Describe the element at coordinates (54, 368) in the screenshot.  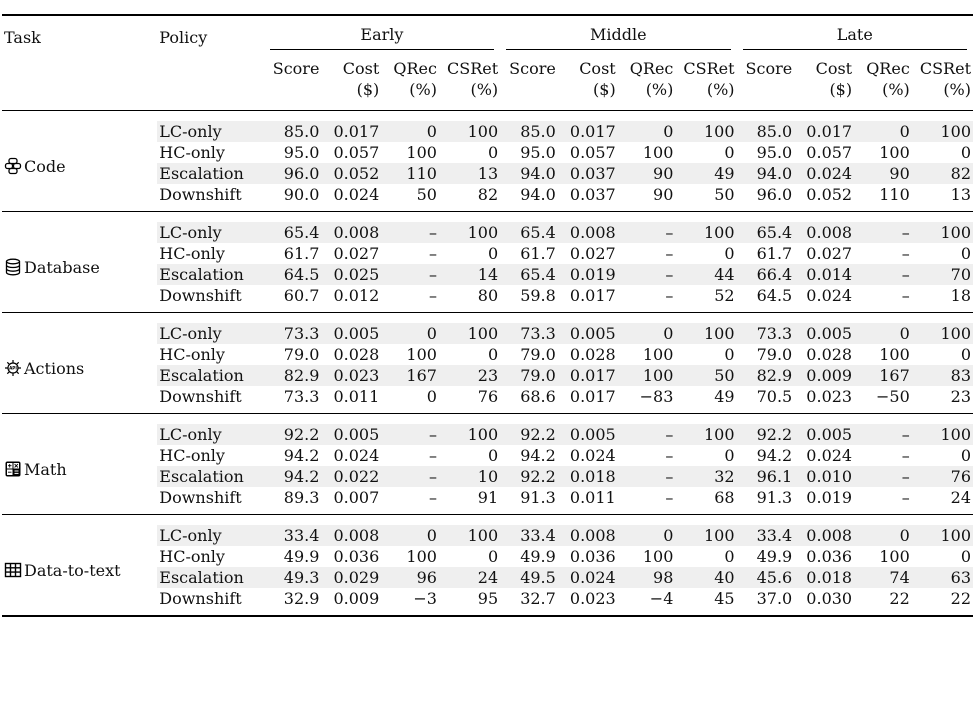
I see `task-name: Actions` at that location.